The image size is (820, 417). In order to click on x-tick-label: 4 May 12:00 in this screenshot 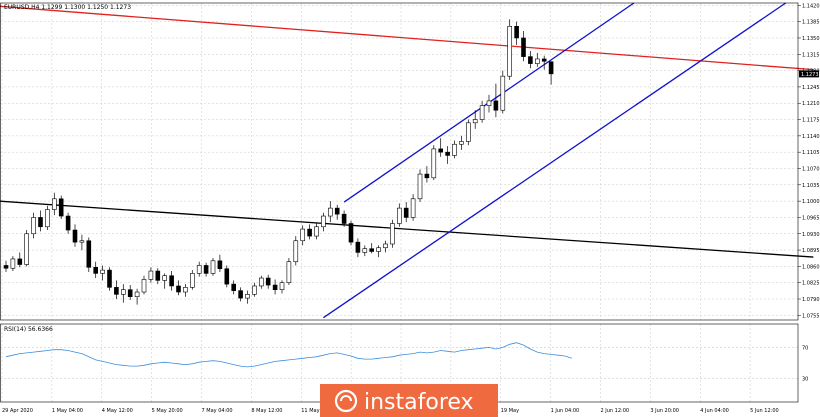, I will do `click(117, 411)`.